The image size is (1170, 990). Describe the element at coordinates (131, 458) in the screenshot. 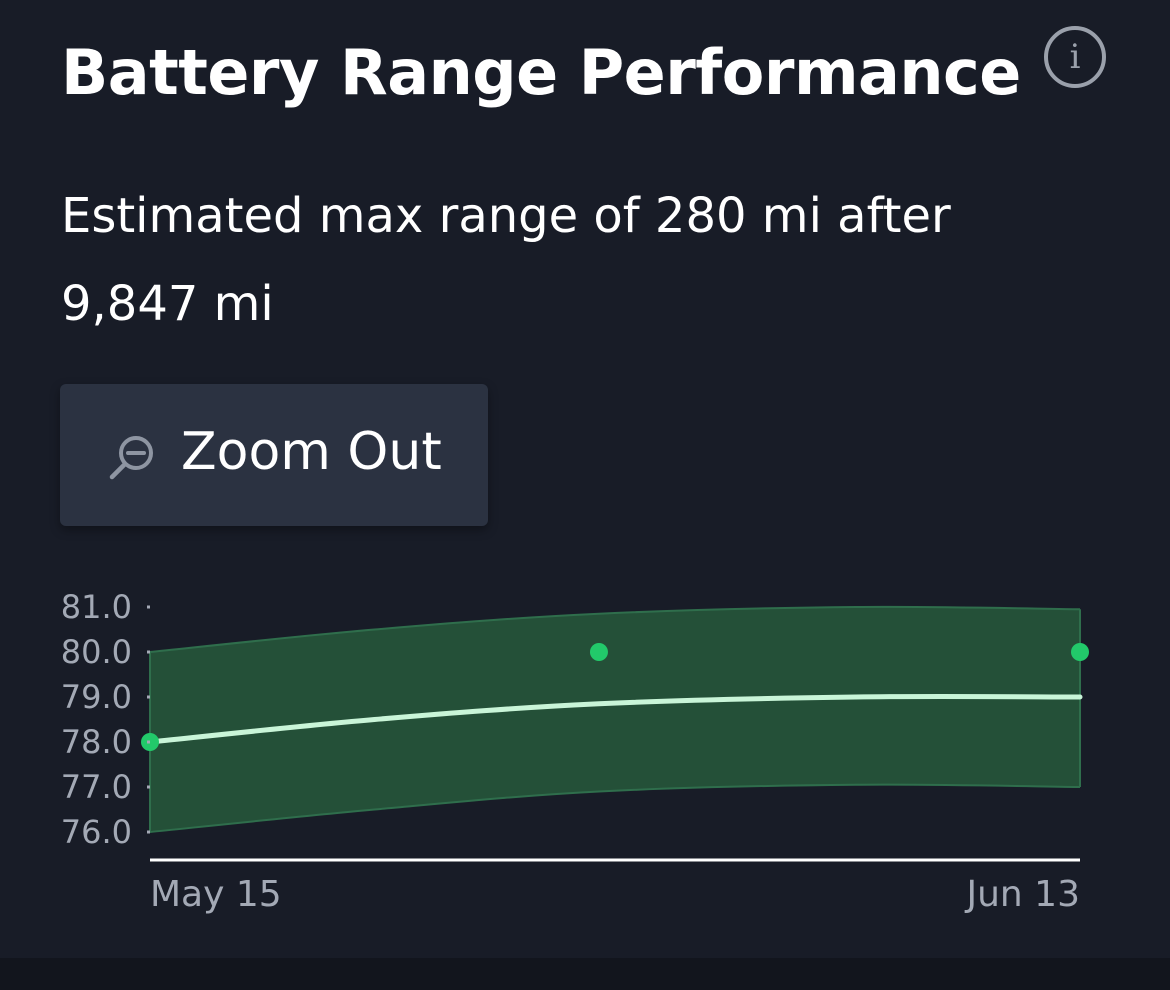

I see `zoom-out-icon` at that location.